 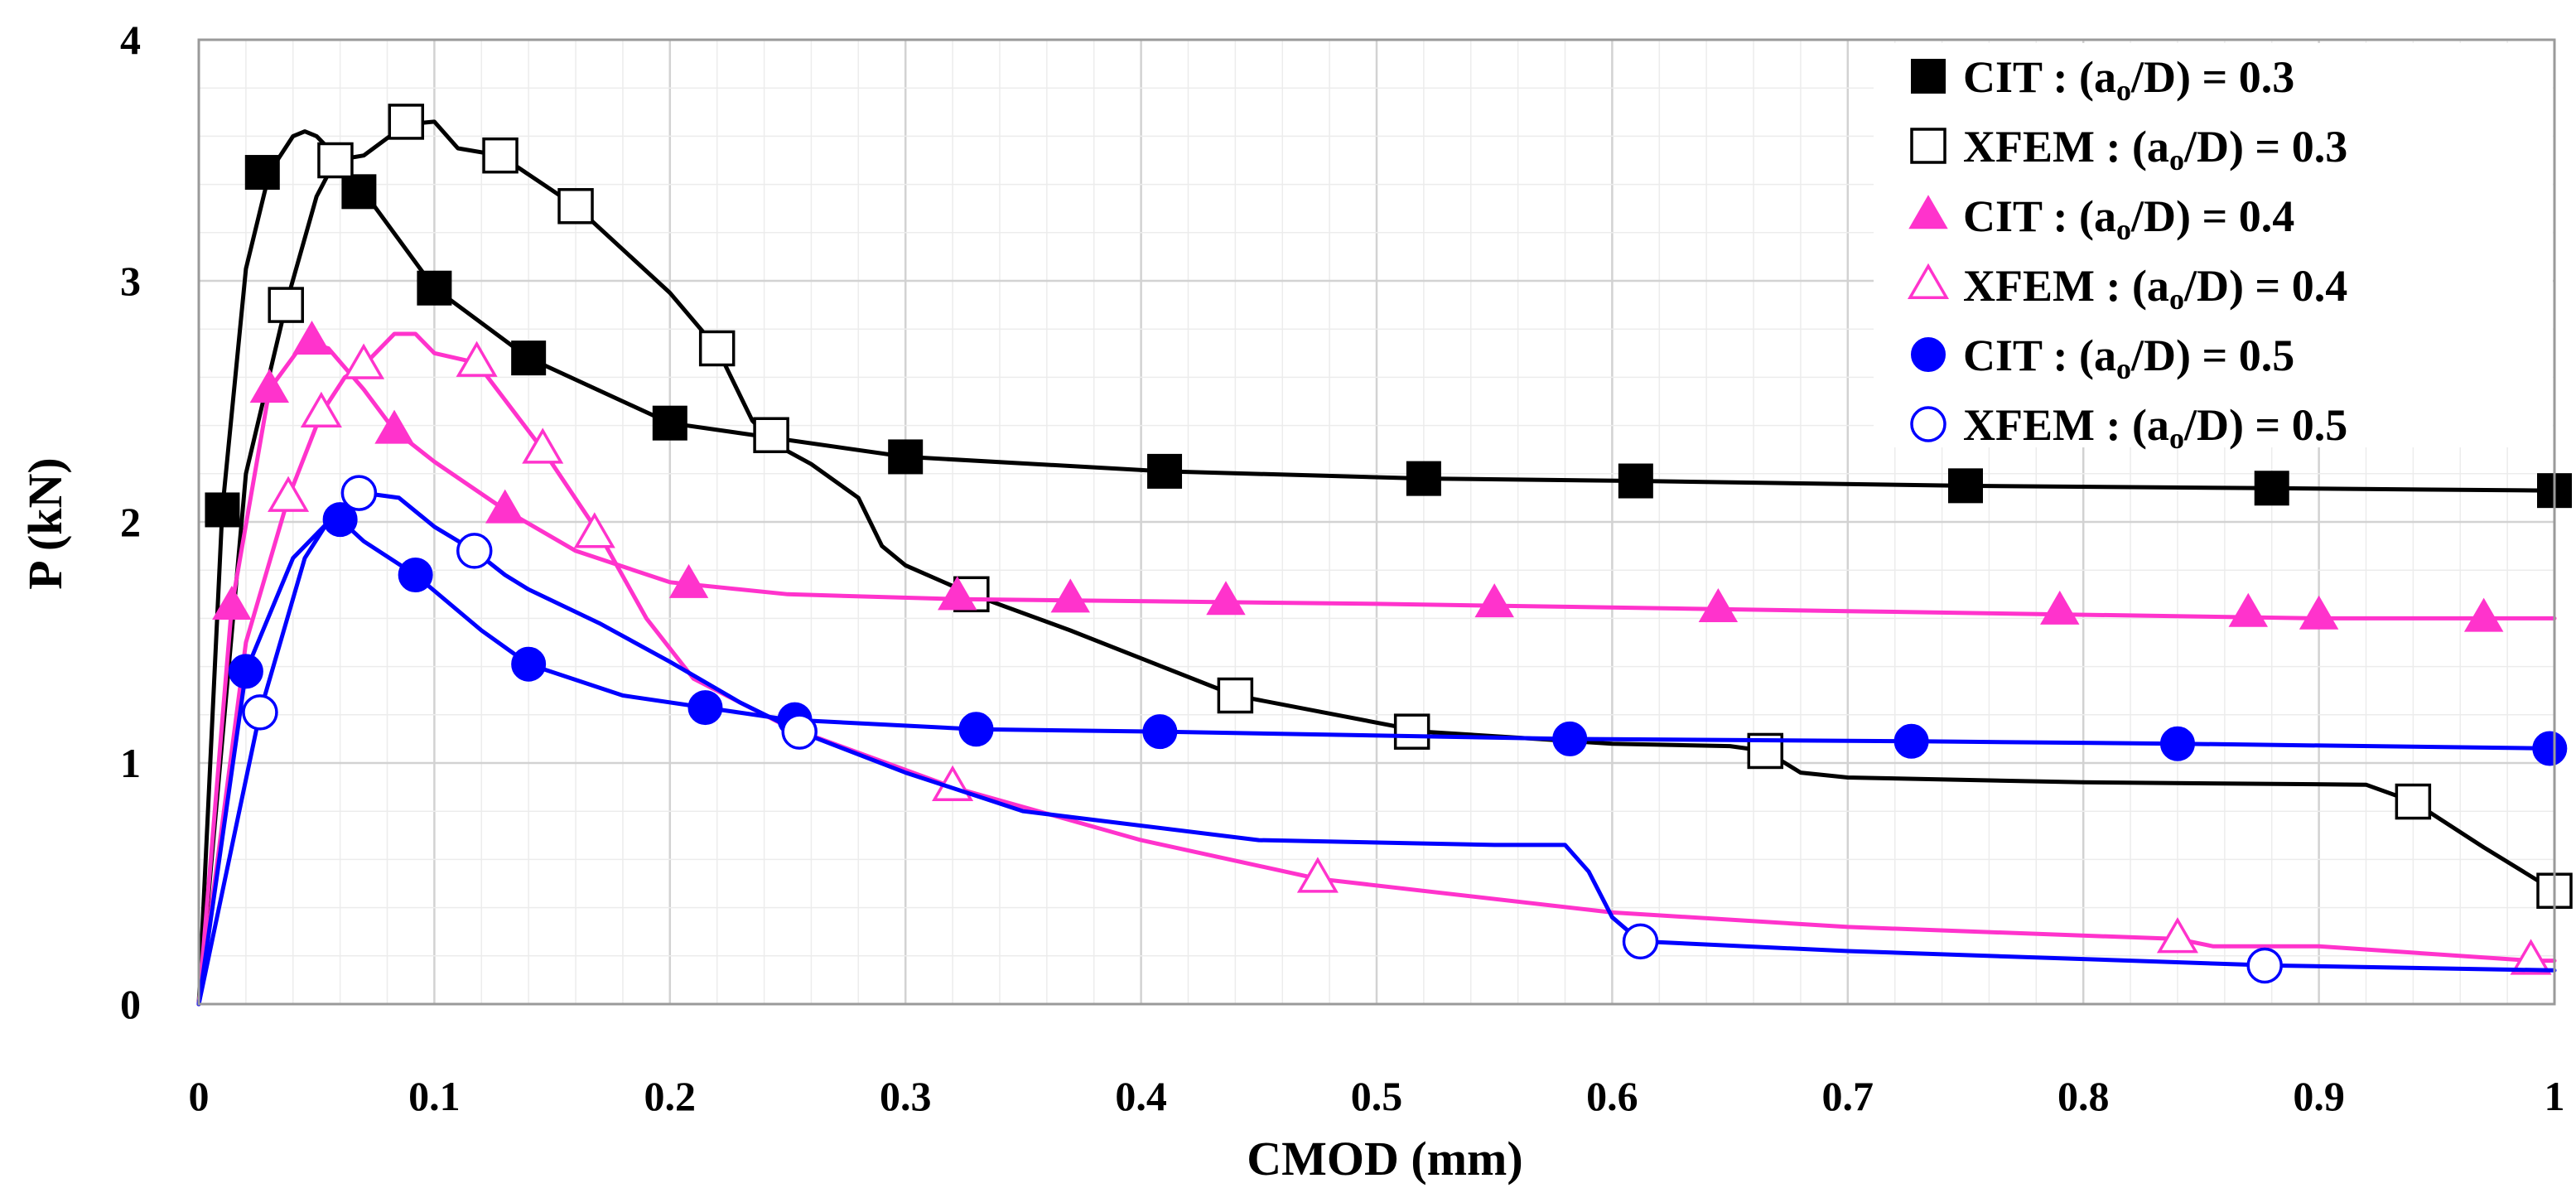 I want to click on y-tick-label: 1, so click(x=130, y=763).